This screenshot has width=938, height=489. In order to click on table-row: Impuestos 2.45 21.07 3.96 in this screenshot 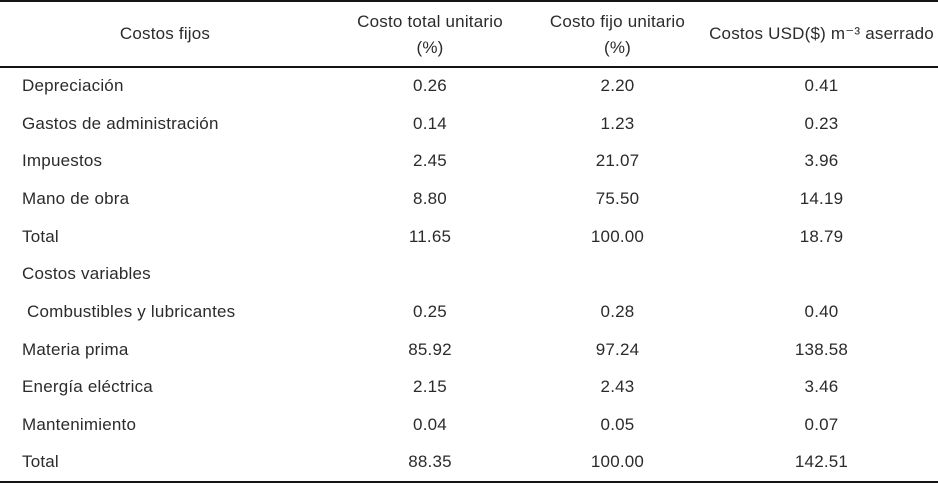, I will do `click(469, 161)`.